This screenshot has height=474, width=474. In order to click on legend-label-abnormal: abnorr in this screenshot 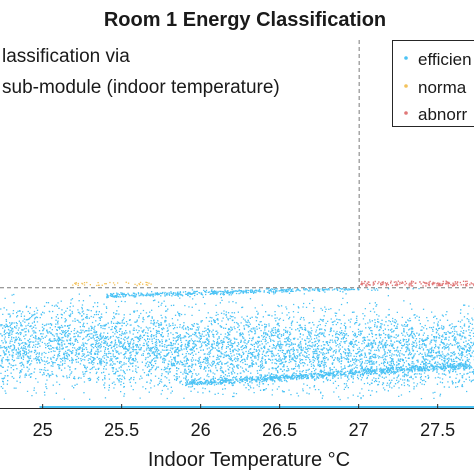, I will do `click(442, 114)`.